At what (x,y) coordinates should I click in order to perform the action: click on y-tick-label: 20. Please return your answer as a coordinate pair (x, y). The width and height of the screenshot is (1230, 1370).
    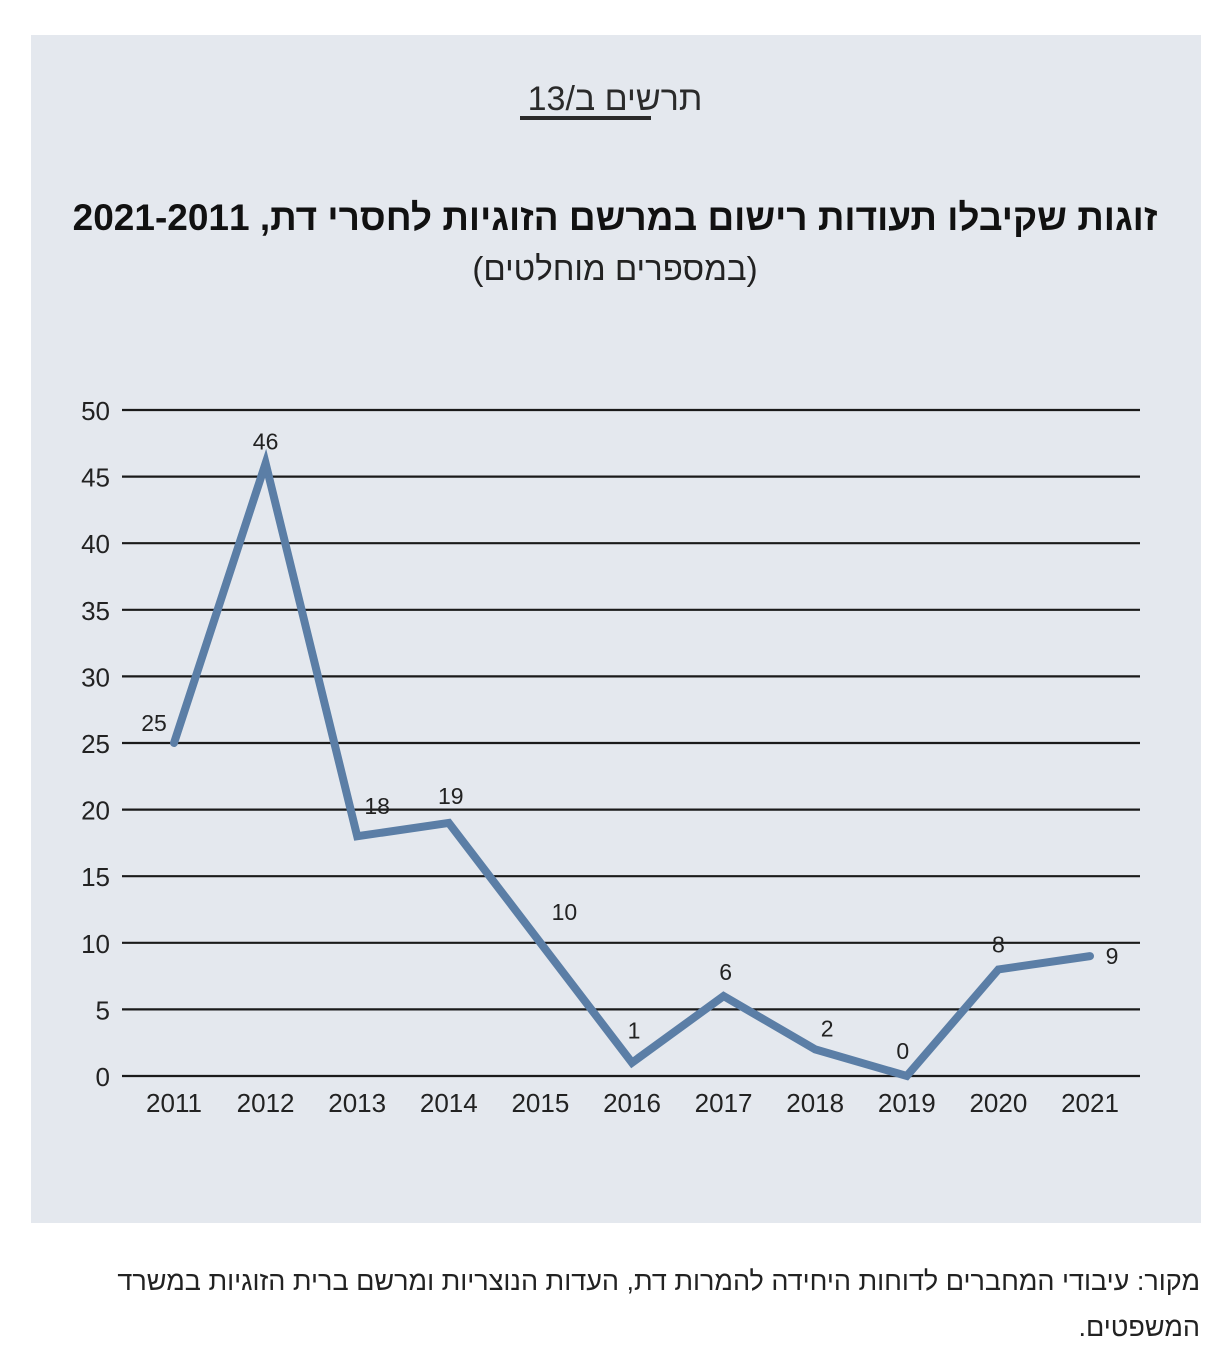
    Looking at the image, I should click on (95, 811).